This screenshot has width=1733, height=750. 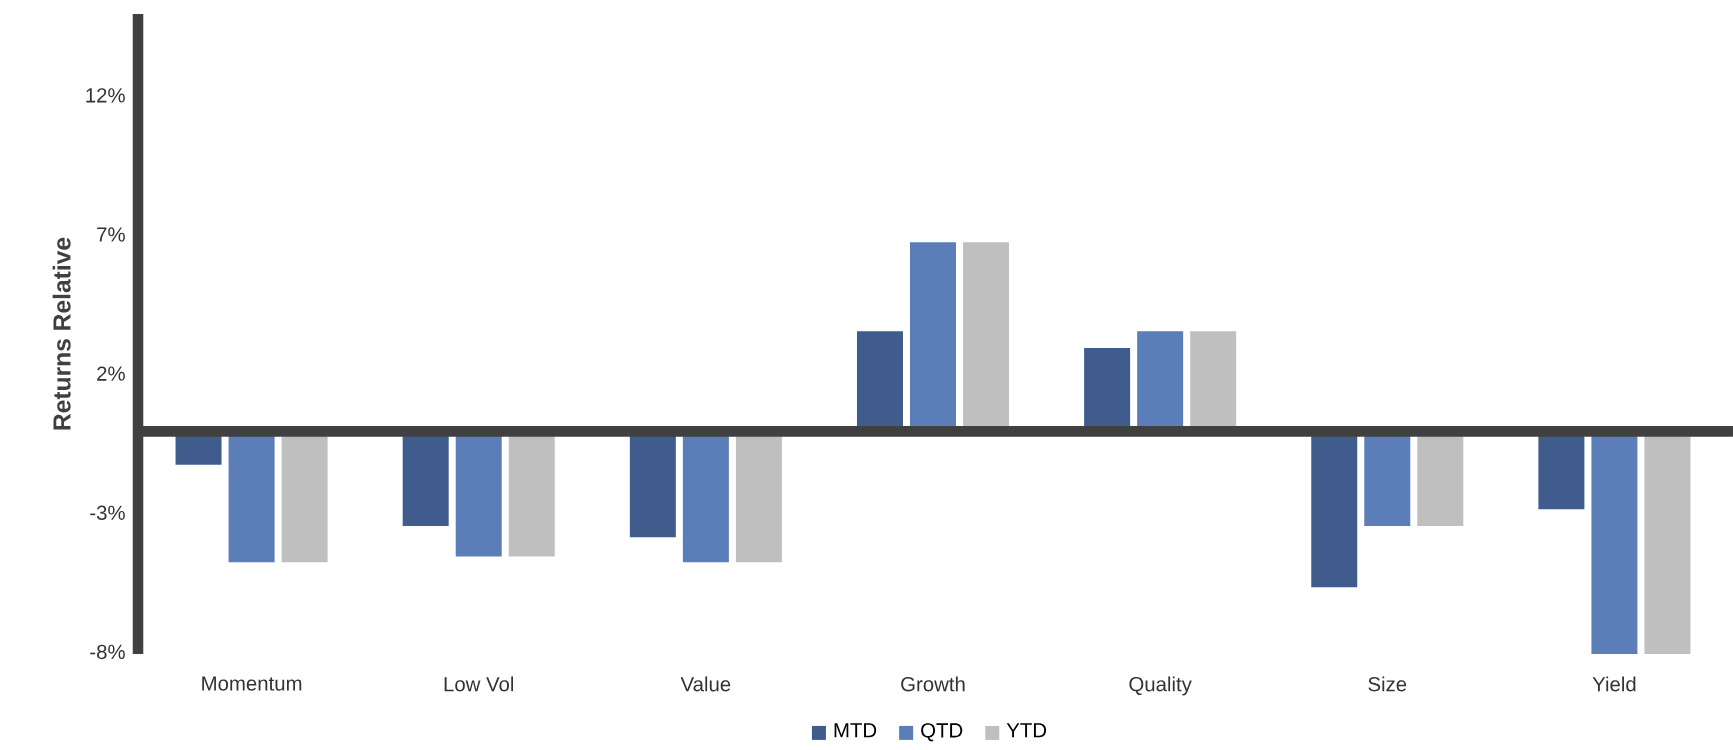 I want to click on legend-label: QTD, so click(x=942, y=732).